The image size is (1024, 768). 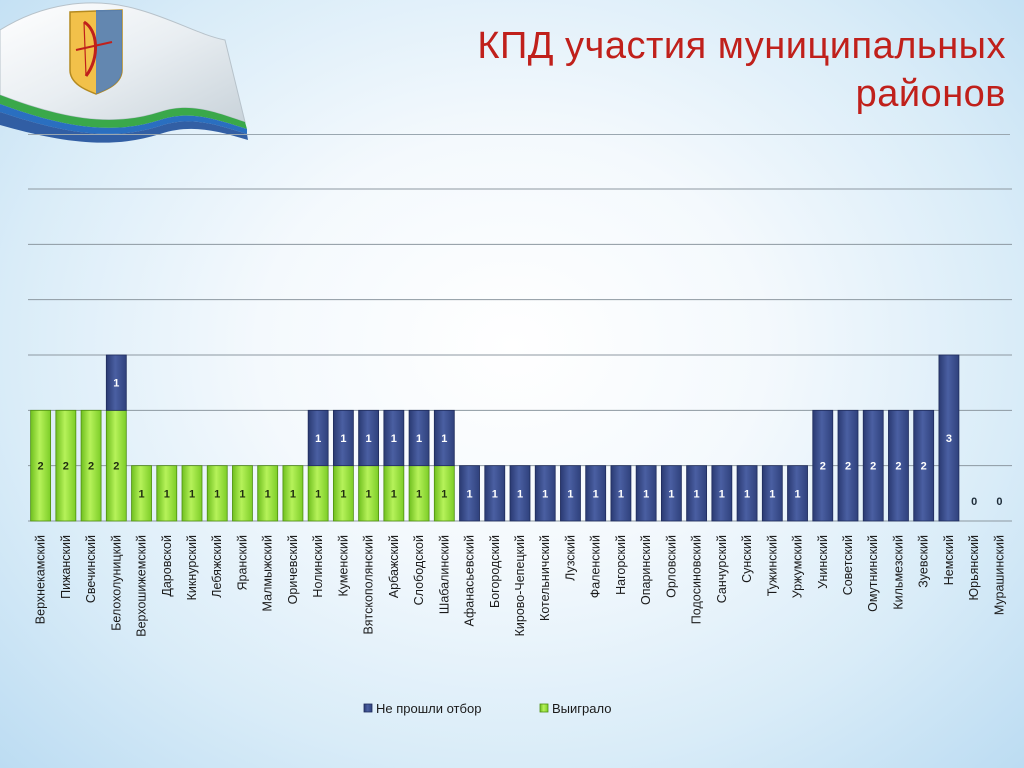 I want to click on kirov-flag-icon, so click(x=124, y=72).